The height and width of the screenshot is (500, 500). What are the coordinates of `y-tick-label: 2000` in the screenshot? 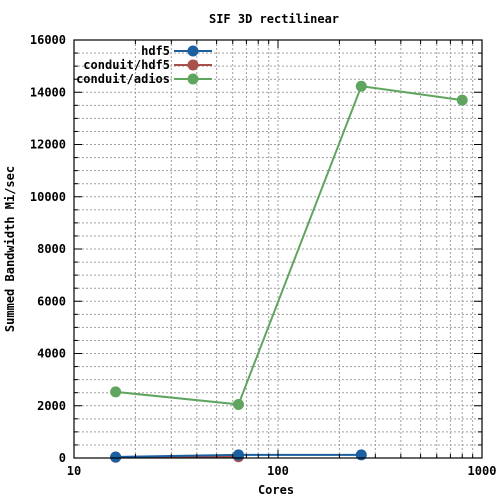 It's located at (51, 406).